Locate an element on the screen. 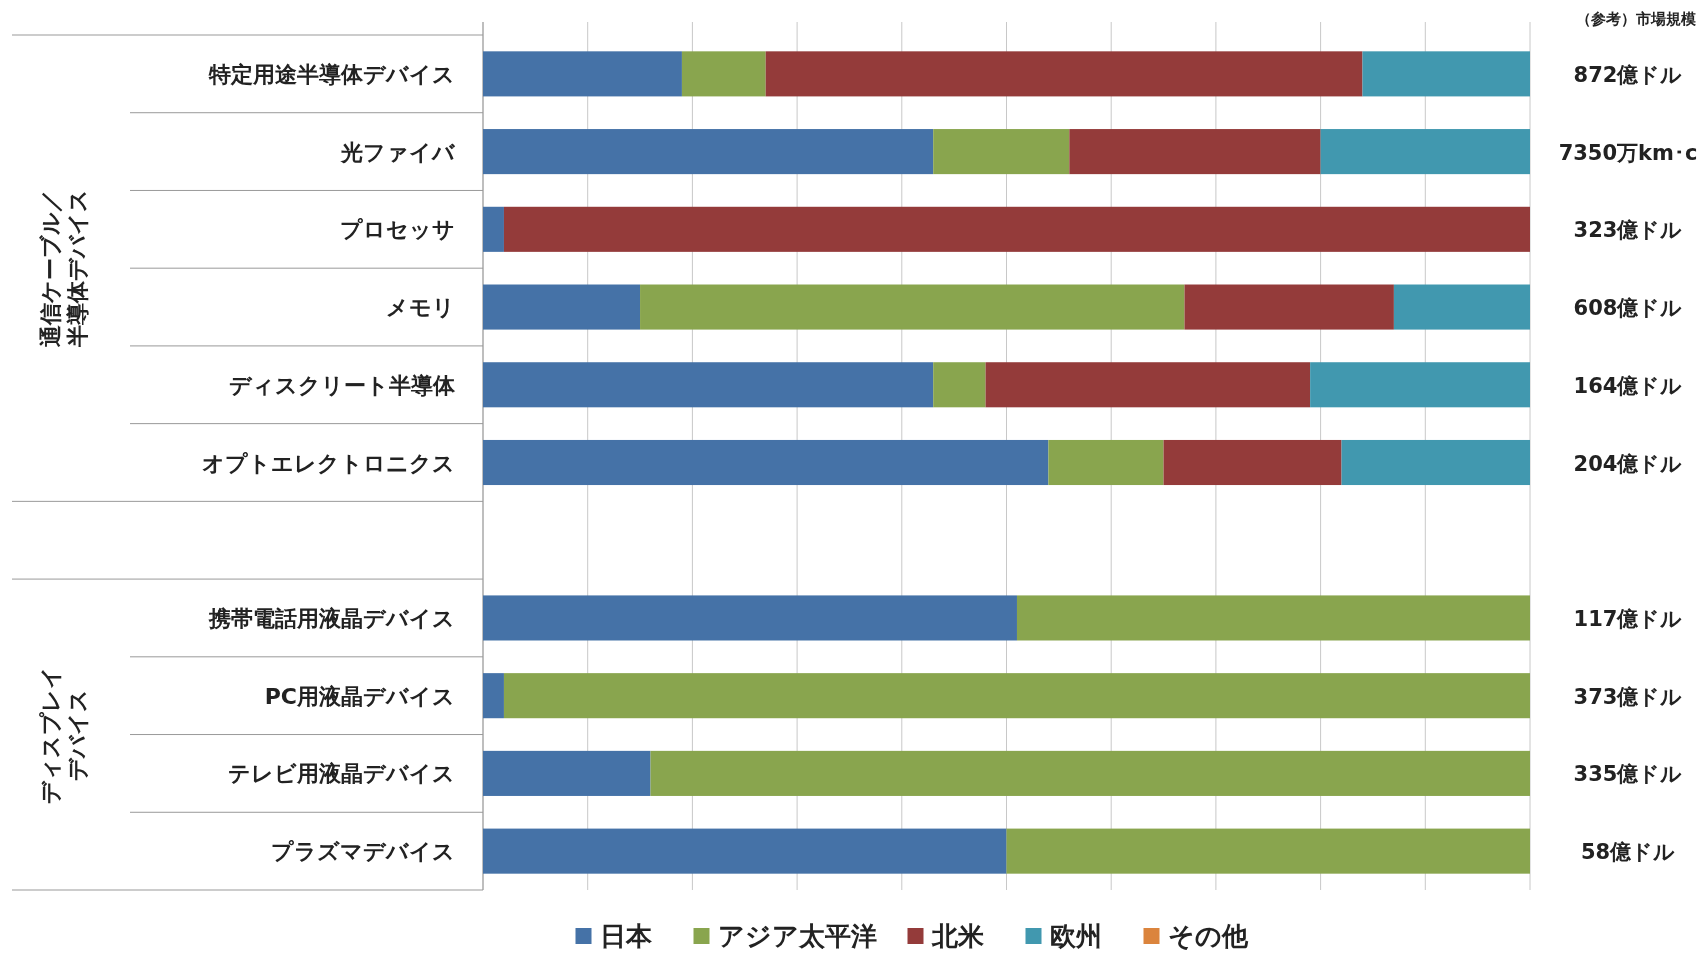 Image resolution: width=1701 pixels, height=957 pixels. text: 164億ドル is located at coordinates (1628, 385).